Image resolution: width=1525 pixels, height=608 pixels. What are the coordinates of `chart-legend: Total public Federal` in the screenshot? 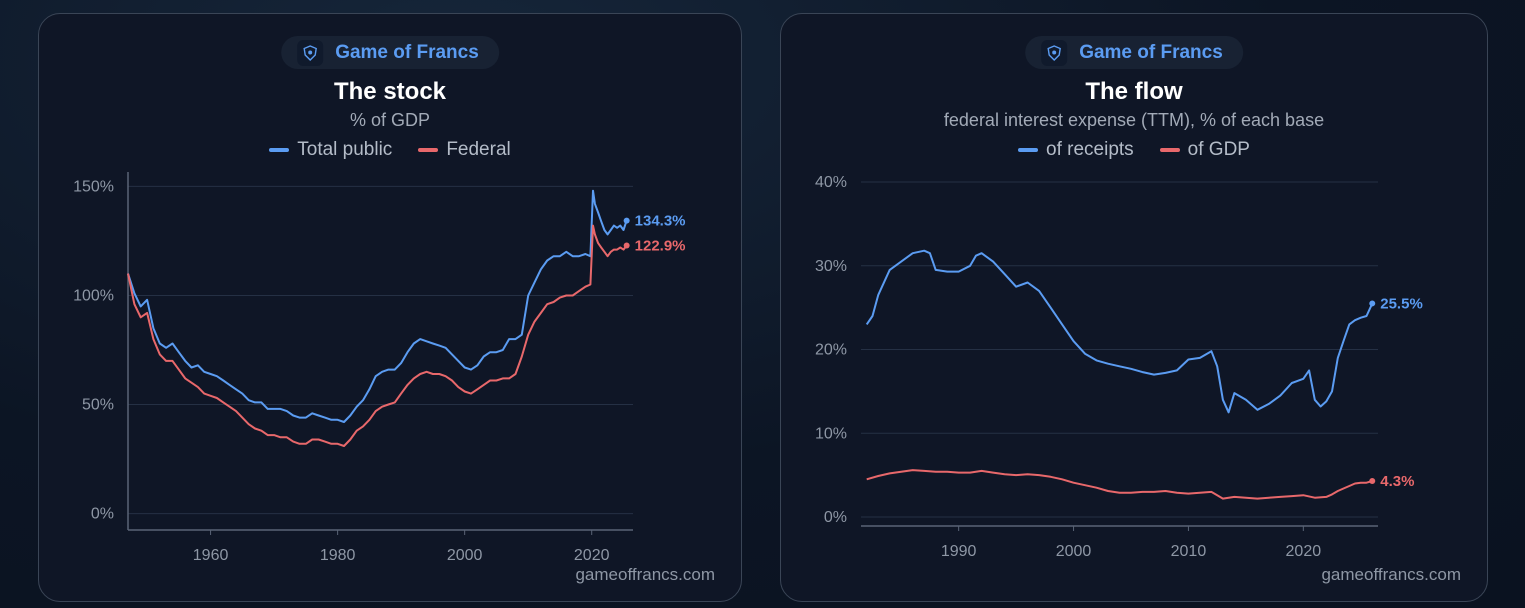 It's located at (390, 150).